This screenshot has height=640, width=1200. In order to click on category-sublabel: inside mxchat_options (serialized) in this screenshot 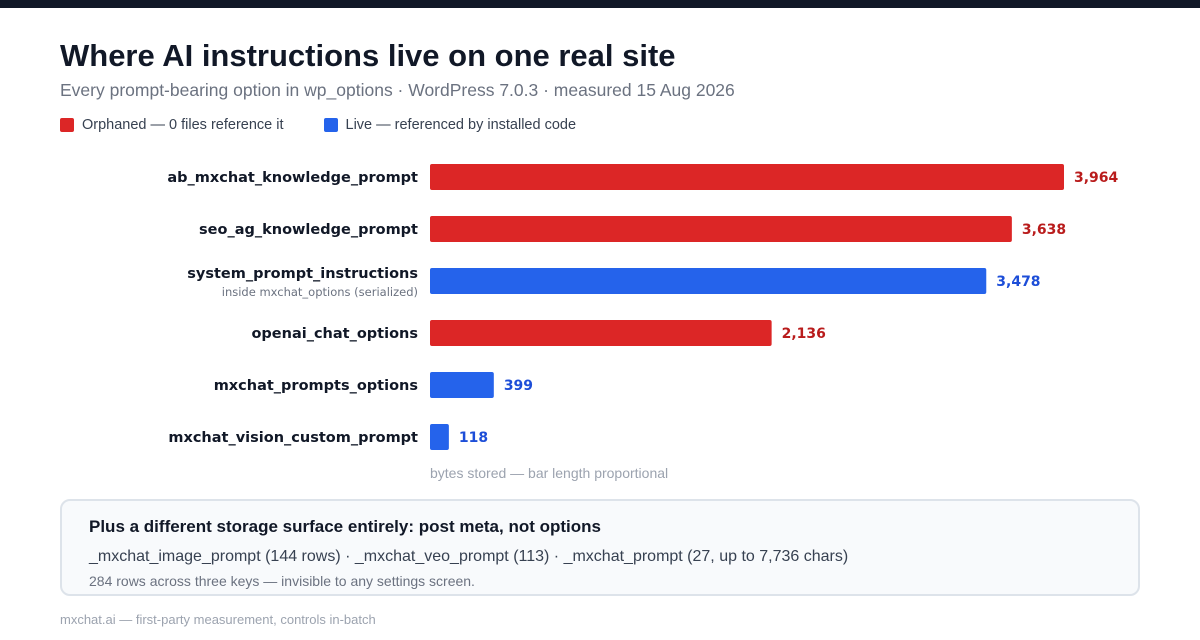, I will do `click(320, 292)`.